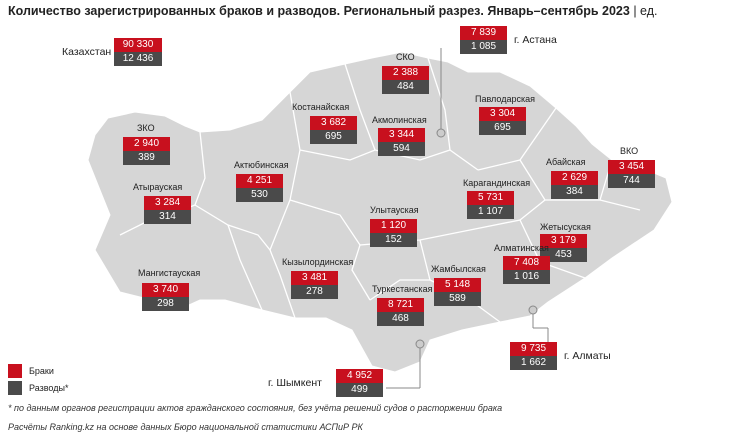 The width and height of the screenshot is (740, 436). I want to click on region-name: г. Алматы, so click(587, 356).